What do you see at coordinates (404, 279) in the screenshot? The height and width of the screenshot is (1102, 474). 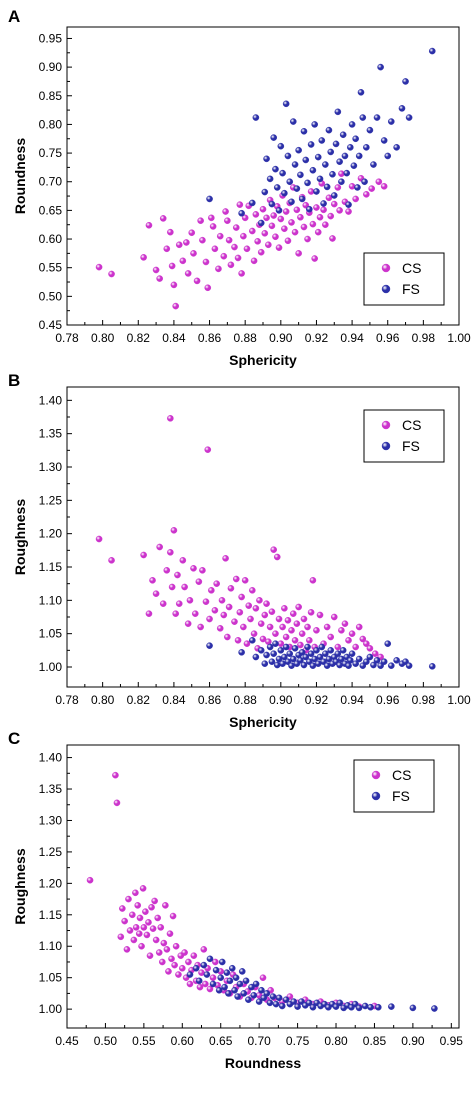 I see `legend-box` at bounding box center [404, 279].